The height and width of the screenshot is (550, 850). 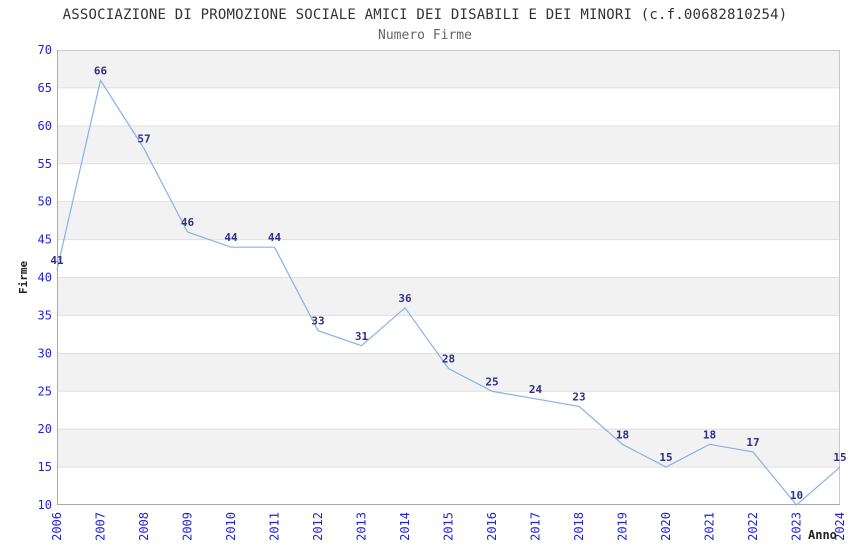 What do you see at coordinates (578, 396) in the screenshot?
I see `value-label: 23` at bounding box center [578, 396].